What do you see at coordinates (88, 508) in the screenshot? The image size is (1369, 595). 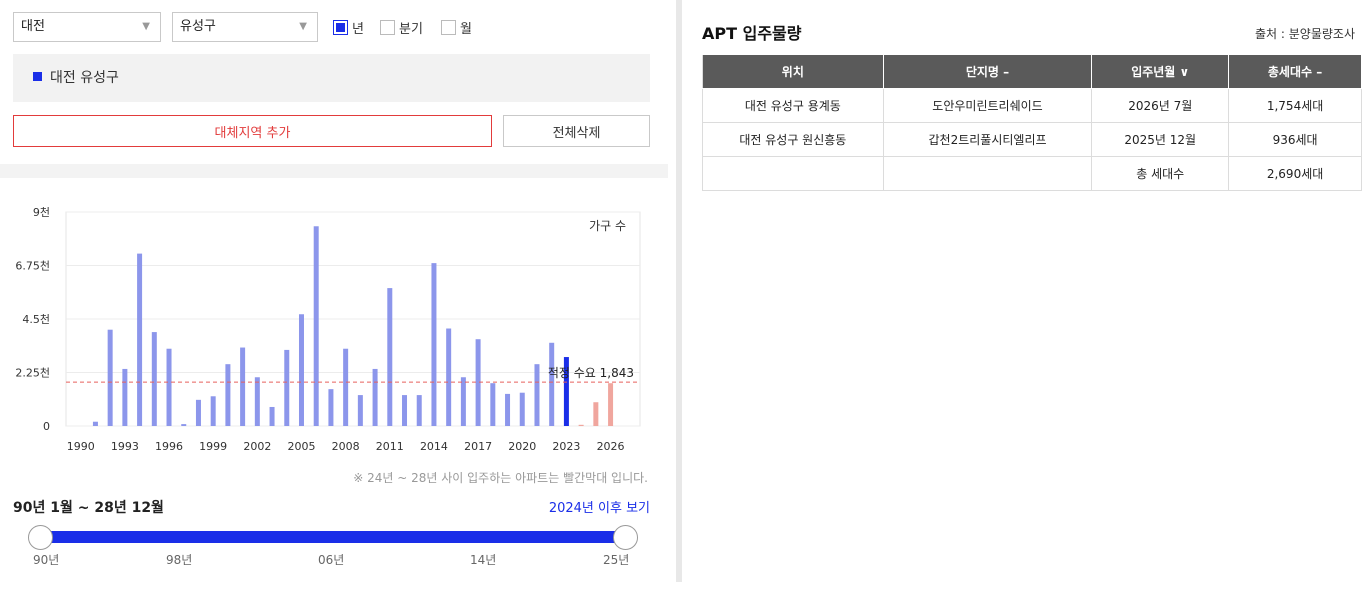 I see `range-label: 90년 1월 ~ 28년 12월` at bounding box center [88, 508].